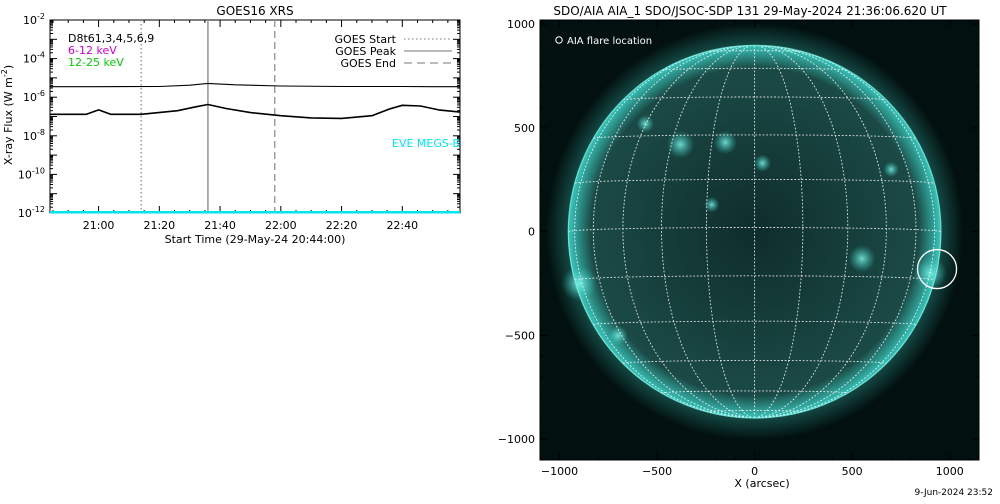 This screenshot has width=1000, height=504. I want to click on goes-x-tick-label: 21:20, so click(159, 225).